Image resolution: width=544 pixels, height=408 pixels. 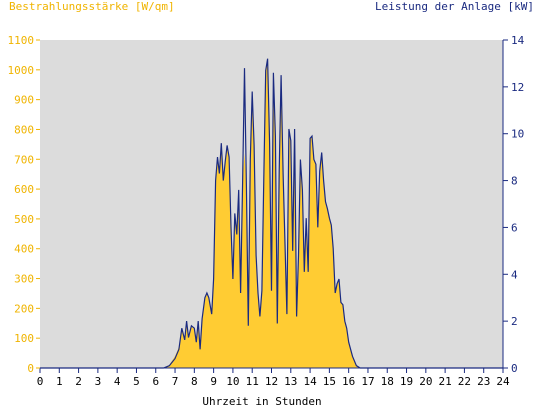 I want to click on y-left-tick-label: 300, so click(x=24, y=279).